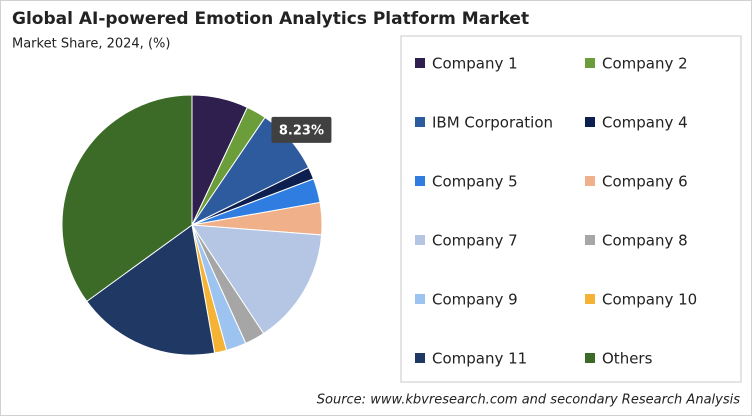 This screenshot has width=752, height=416. What do you see at coordinates (649, 300) in the screenshot?
I see `legend-label: Company 10` at bounding box center [649, 300].